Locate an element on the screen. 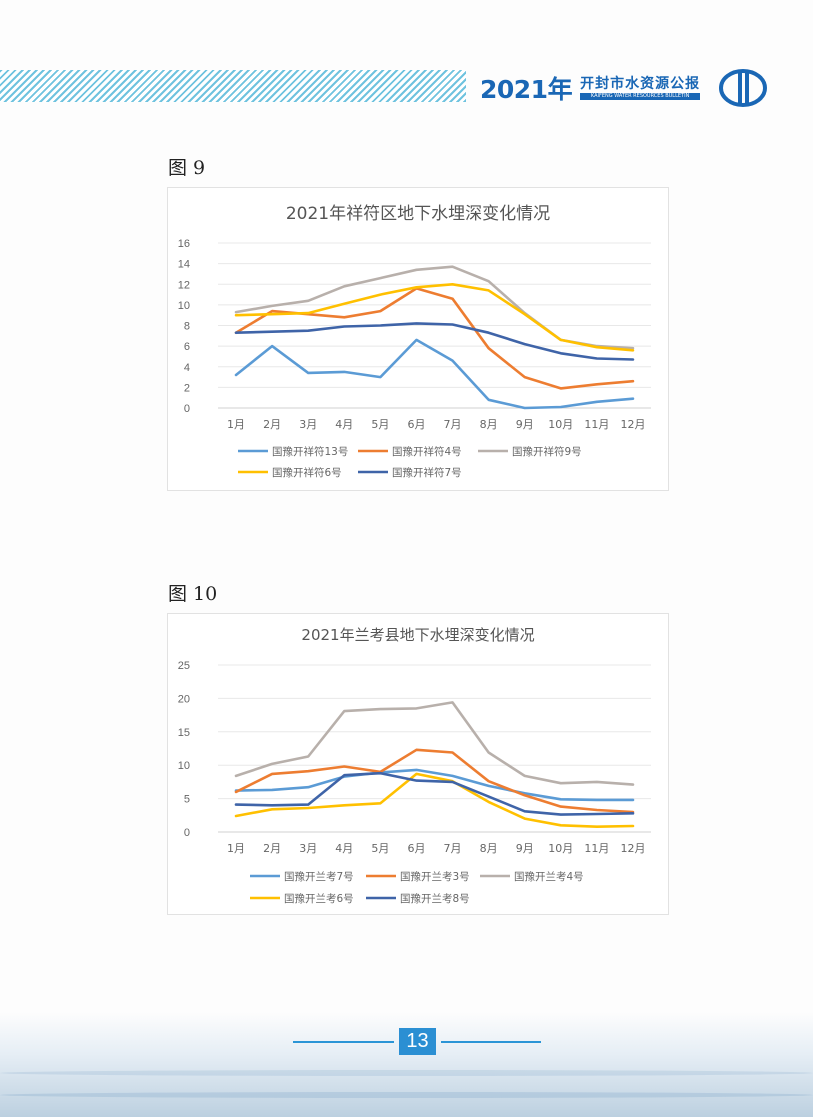 Image resolution: width=813 pixels, height=1117 pixels. legend-label: 国豫开兰考7号 is located at coordinates (319, 876).